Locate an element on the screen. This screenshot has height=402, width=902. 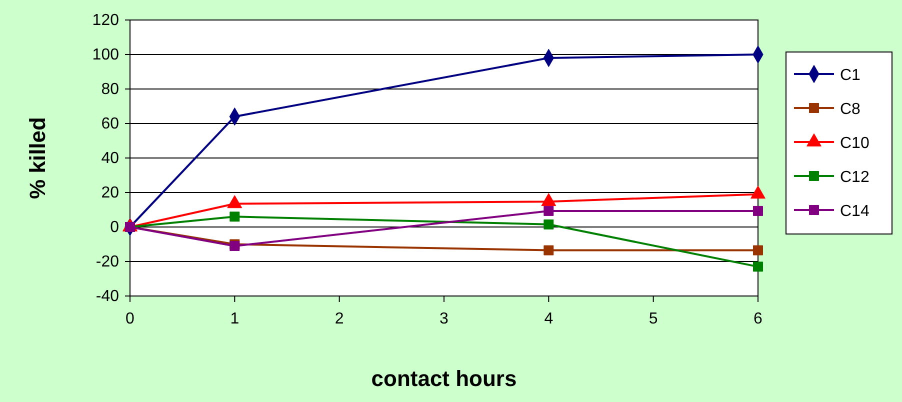
legend-label: C10 is located at coordinates (855, 143).